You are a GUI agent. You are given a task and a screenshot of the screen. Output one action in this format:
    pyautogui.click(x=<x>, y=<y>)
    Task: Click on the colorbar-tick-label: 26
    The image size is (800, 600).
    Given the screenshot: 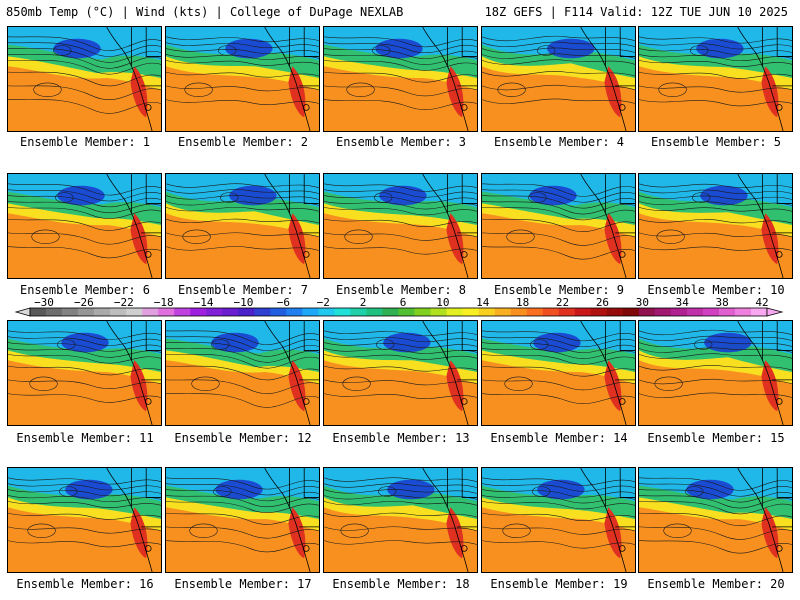 What is the action you would take?
    pyautogui.click(x=602, y=302)
    